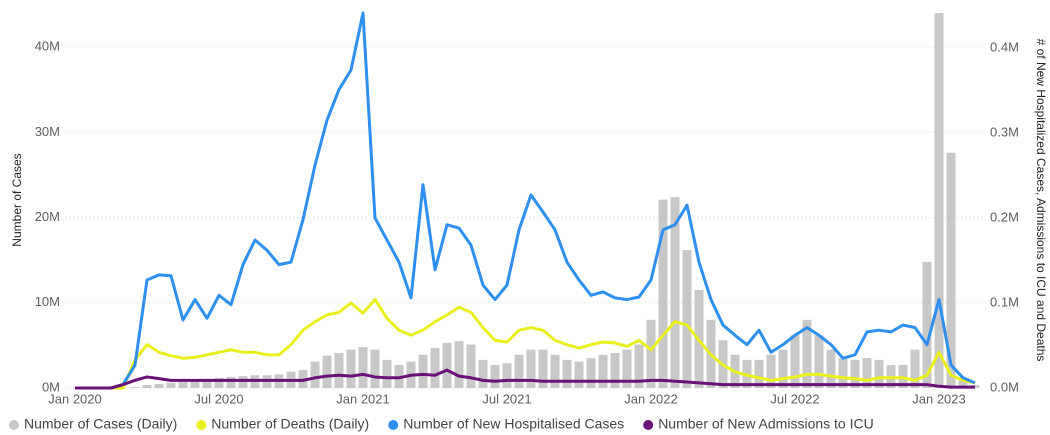 The width and height of the screenshot is (1050, 435). I want to click on y-axis-title: Number of Cases, so click(17, 199).